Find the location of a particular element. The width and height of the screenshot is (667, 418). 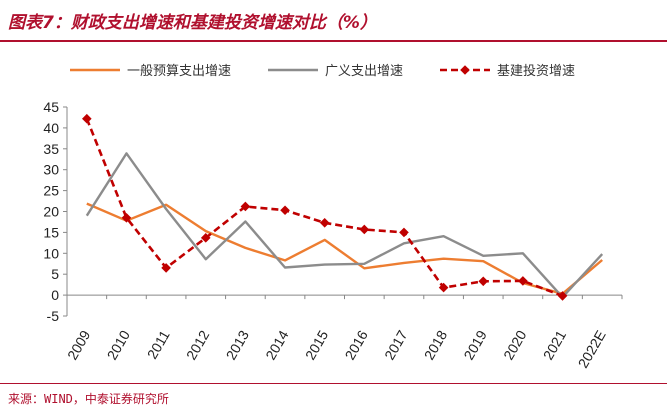

y-tick-label: 15 is located at coordinates (51, 232).